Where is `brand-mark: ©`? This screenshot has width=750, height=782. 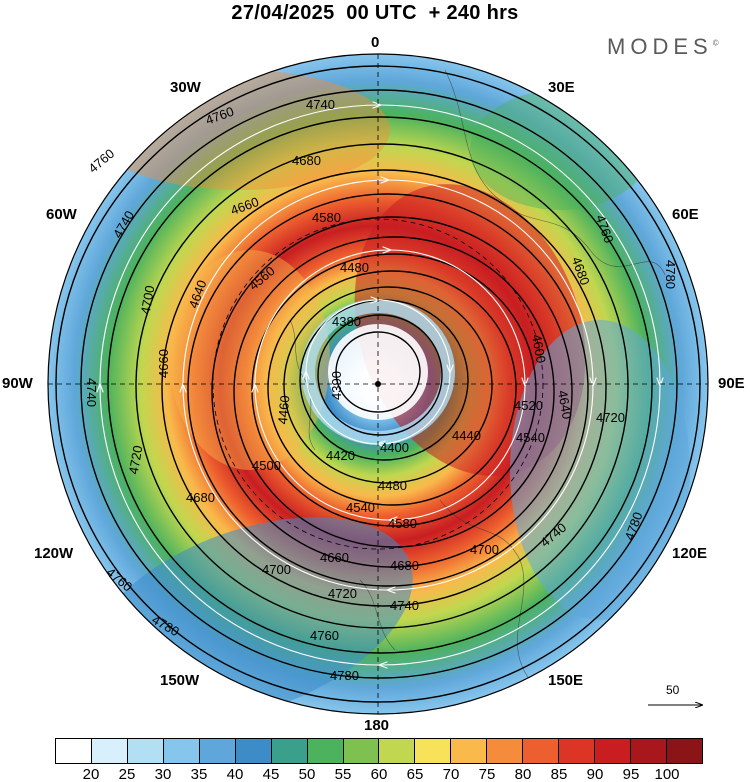 brand-mark: © is located at coordinates (715, 43).